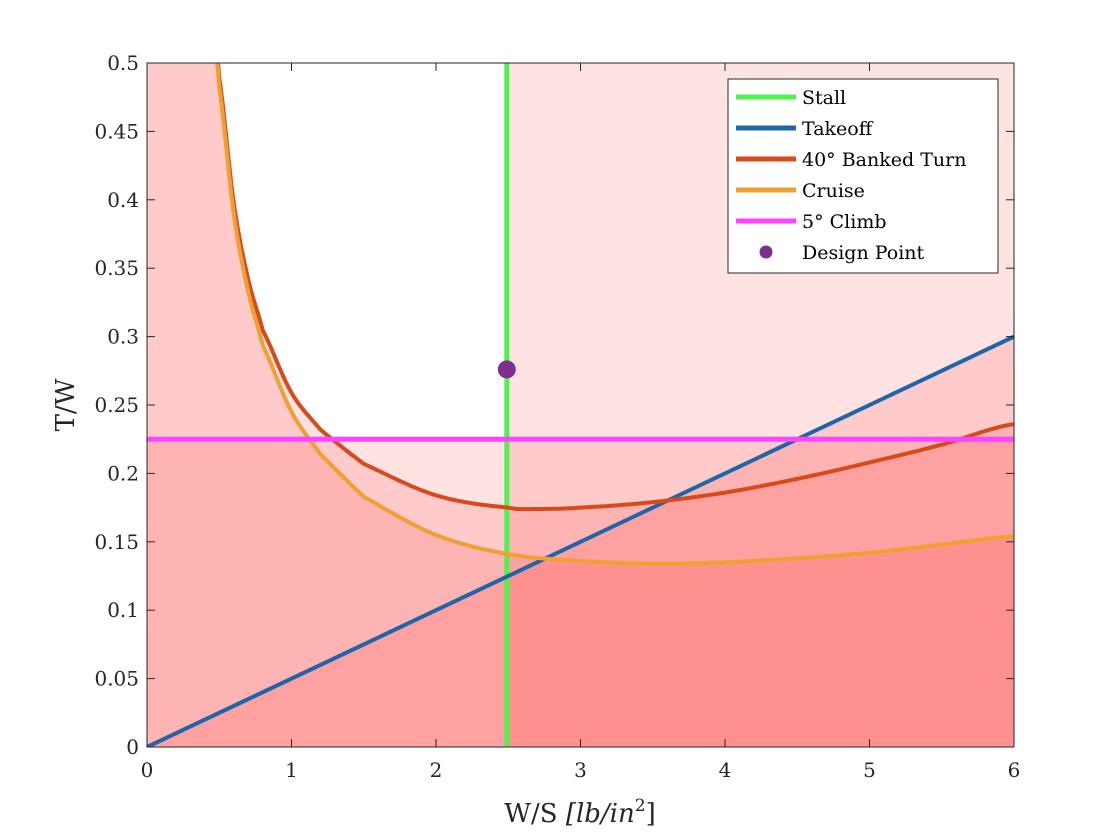  I want to click on x-tick-label: 2, so click(436, 770).